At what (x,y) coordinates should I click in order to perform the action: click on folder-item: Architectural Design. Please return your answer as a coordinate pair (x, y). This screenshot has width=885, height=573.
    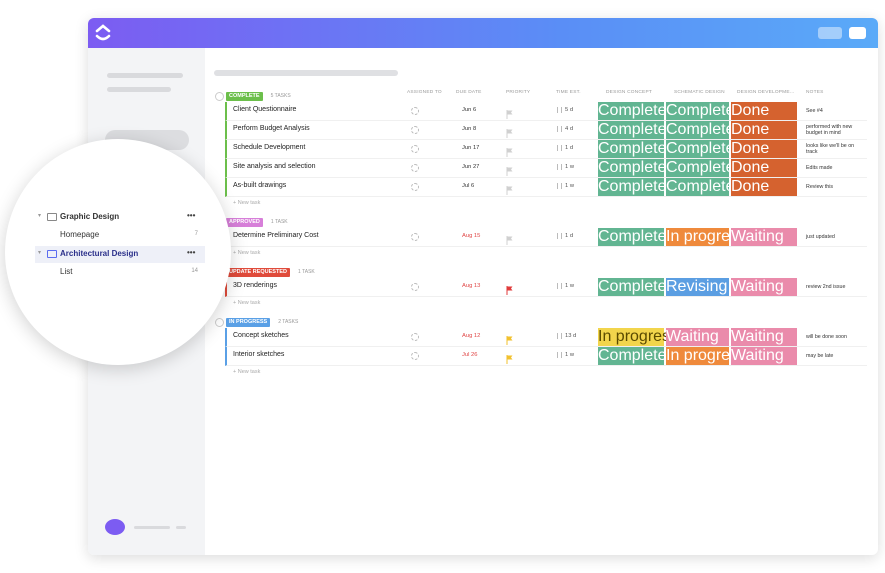
    Looking at the image, I should click on (99, 253).